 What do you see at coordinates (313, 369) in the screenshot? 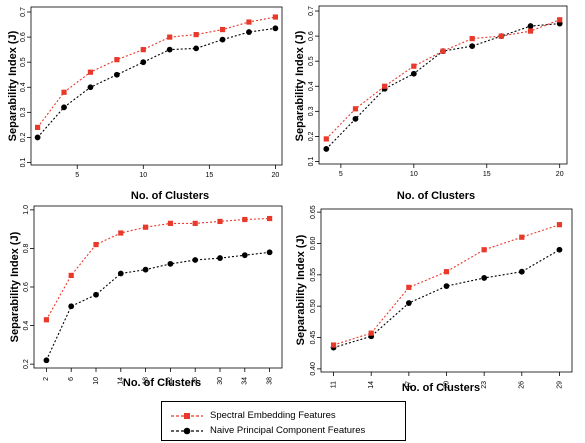
I see `panel-4-ytick-label: 0.40` at bounding box center [313, 369].